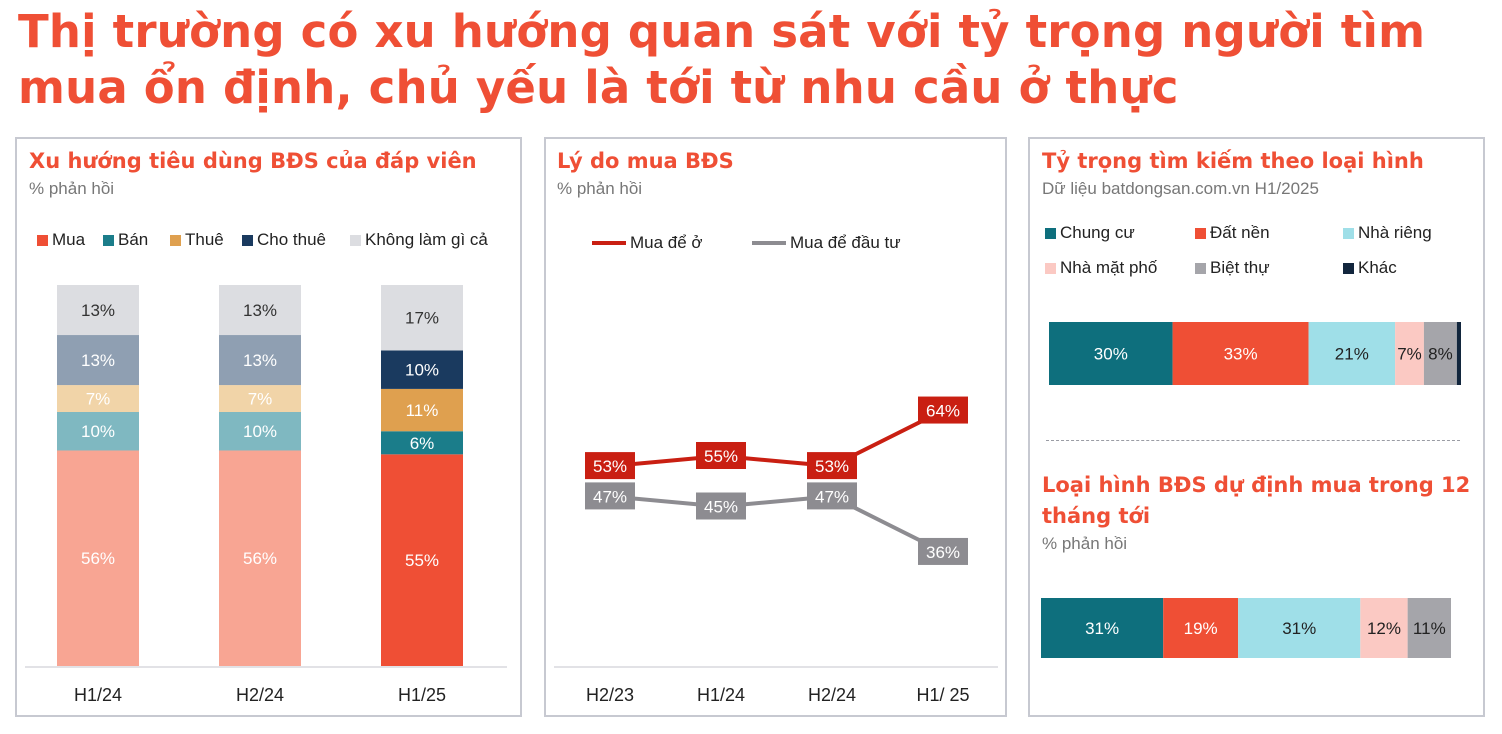  What do you see at coordinates (1440, 354) in the screenshot?
I see `data-label-biet-thu: 8%` at bounding box center [1440, 354].